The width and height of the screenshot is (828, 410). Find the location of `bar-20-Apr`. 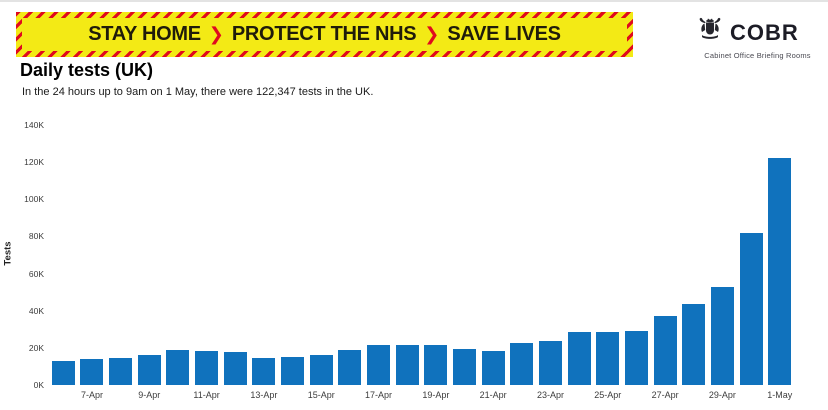

bar-20-Apr is located at coordinates (465, 366).